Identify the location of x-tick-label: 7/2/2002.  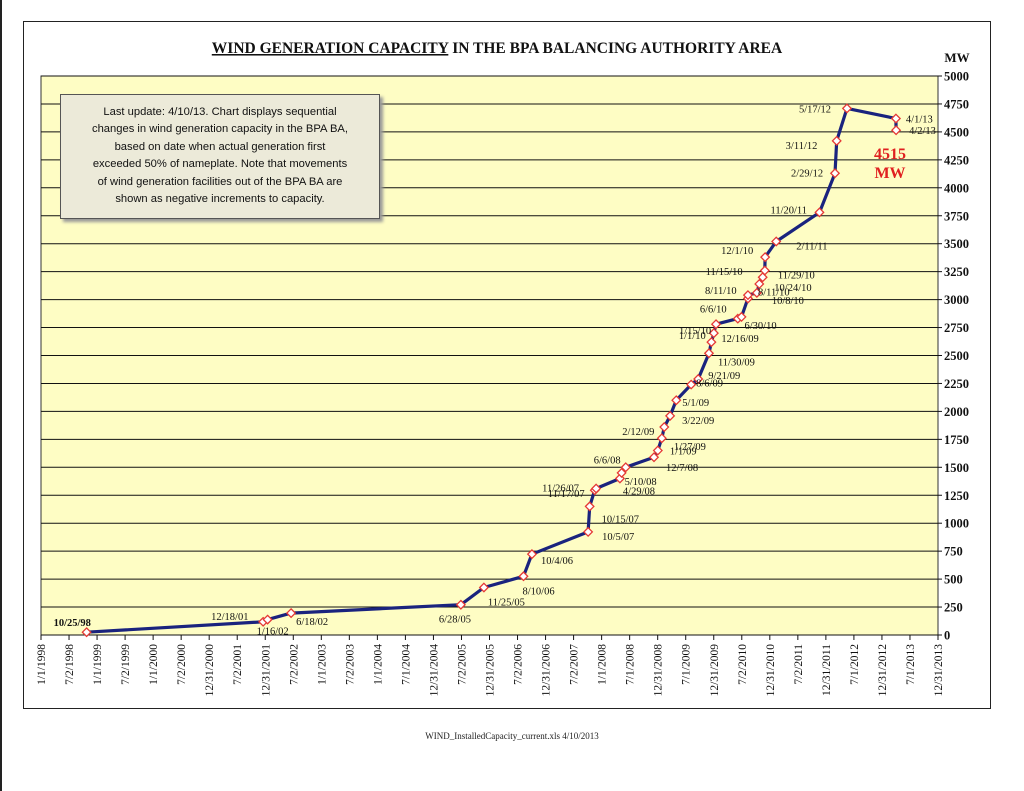
(294, 664).